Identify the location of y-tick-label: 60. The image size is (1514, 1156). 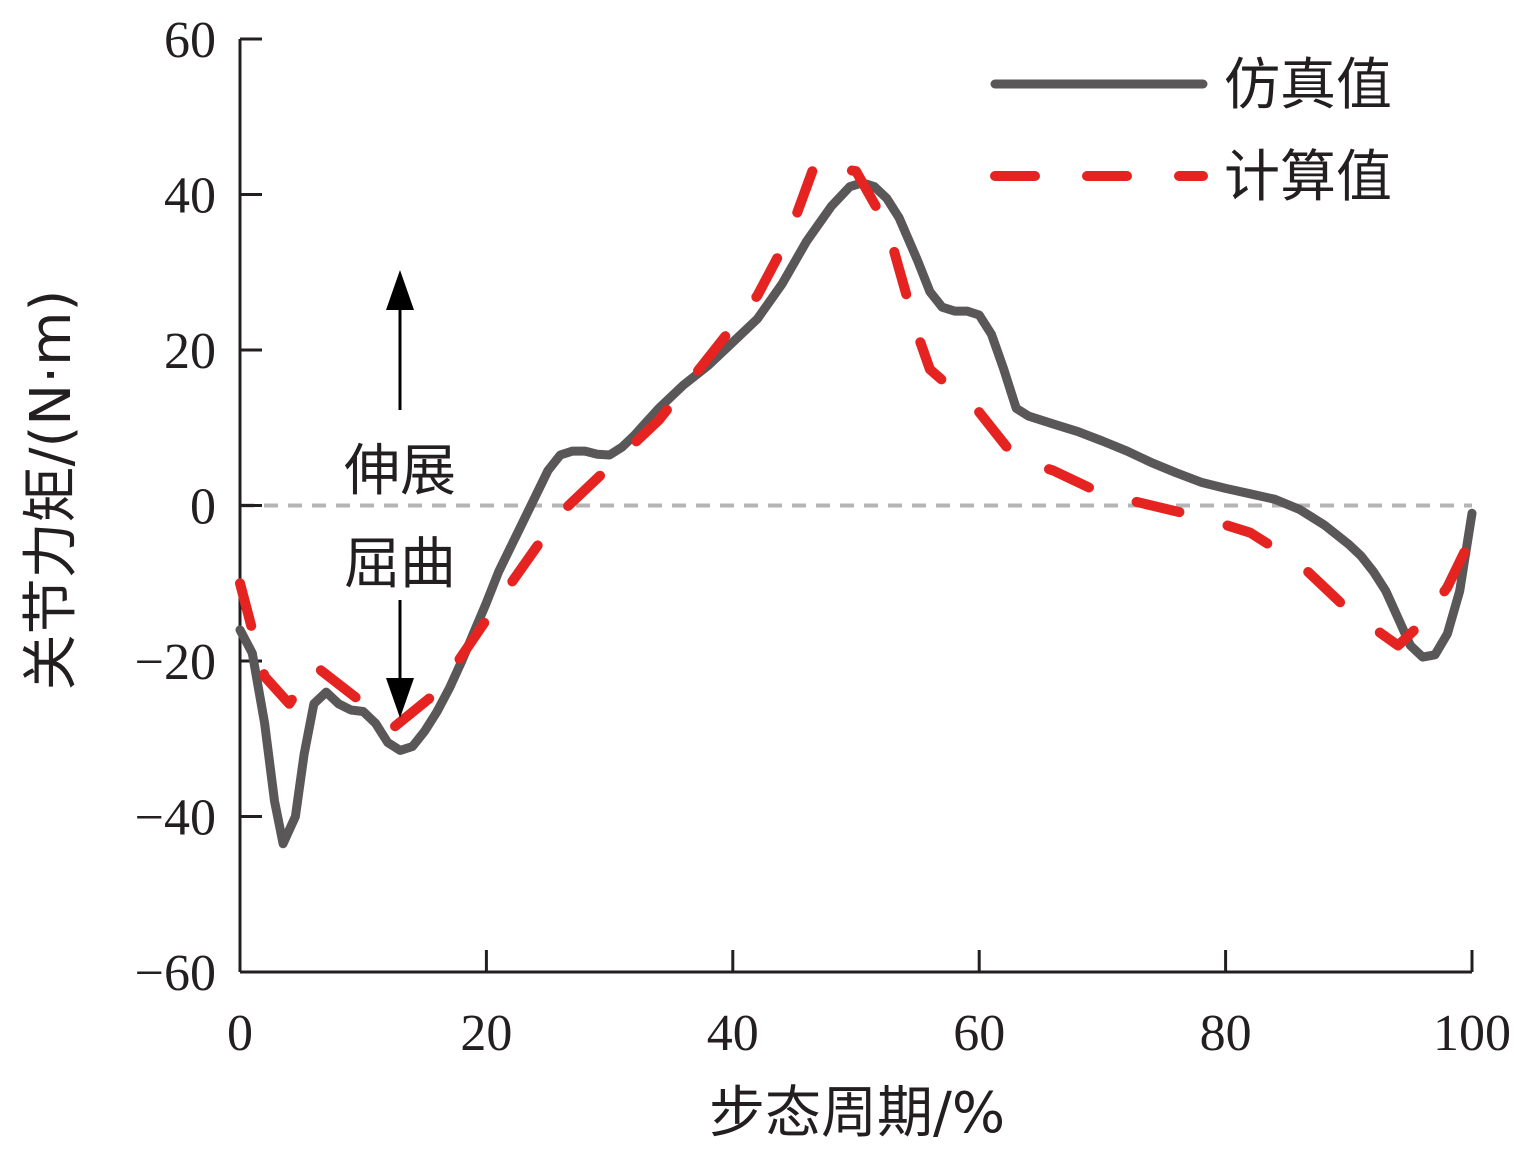
(190, 40).